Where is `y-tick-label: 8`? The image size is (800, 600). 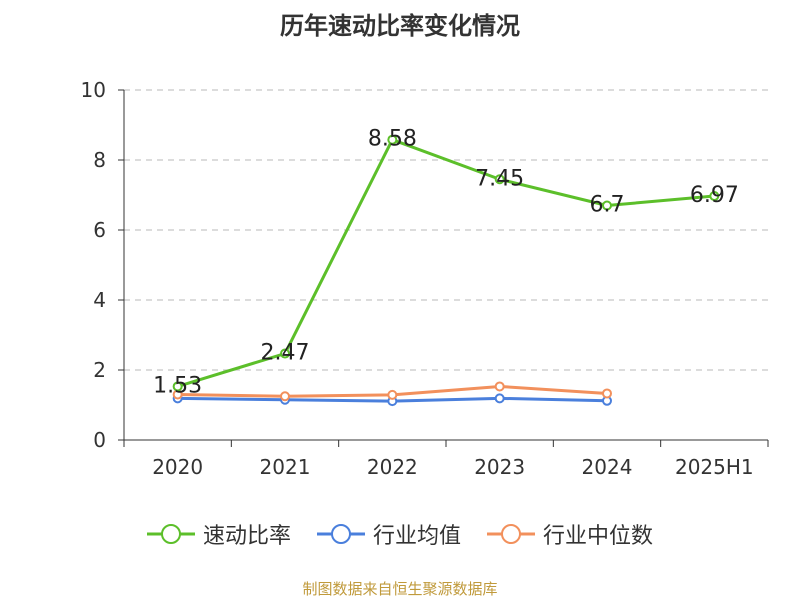 y-tick-label: 8 is located at coordinates (99, 160).